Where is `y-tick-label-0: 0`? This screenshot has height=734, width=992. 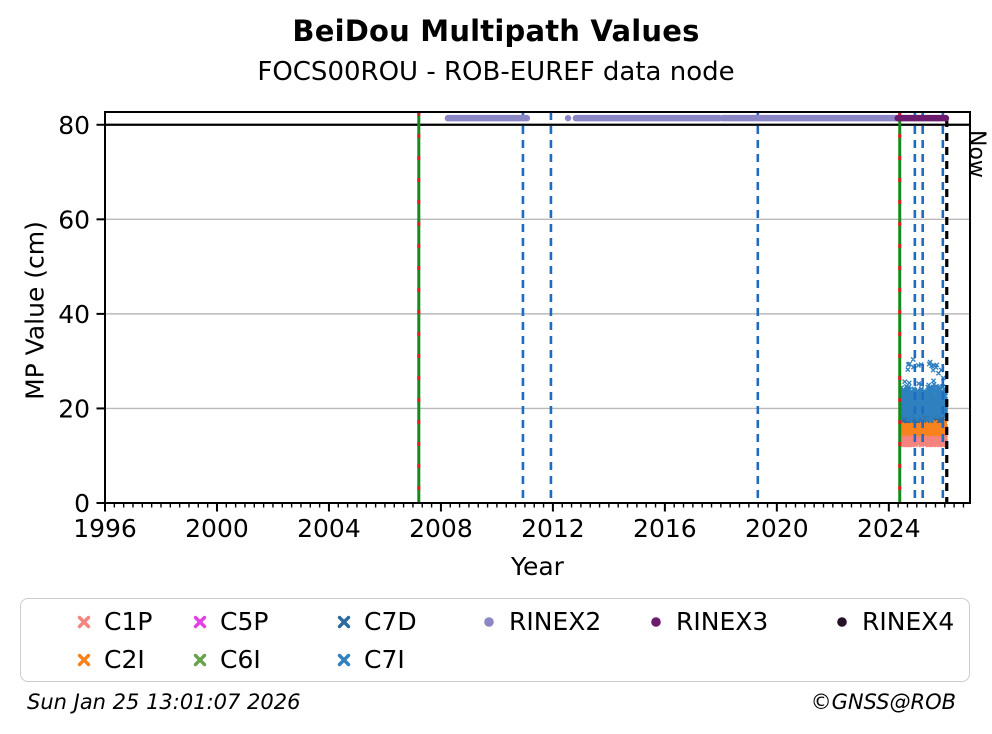
y-tick-label-0: 0 is located at coordinates (82, 503).